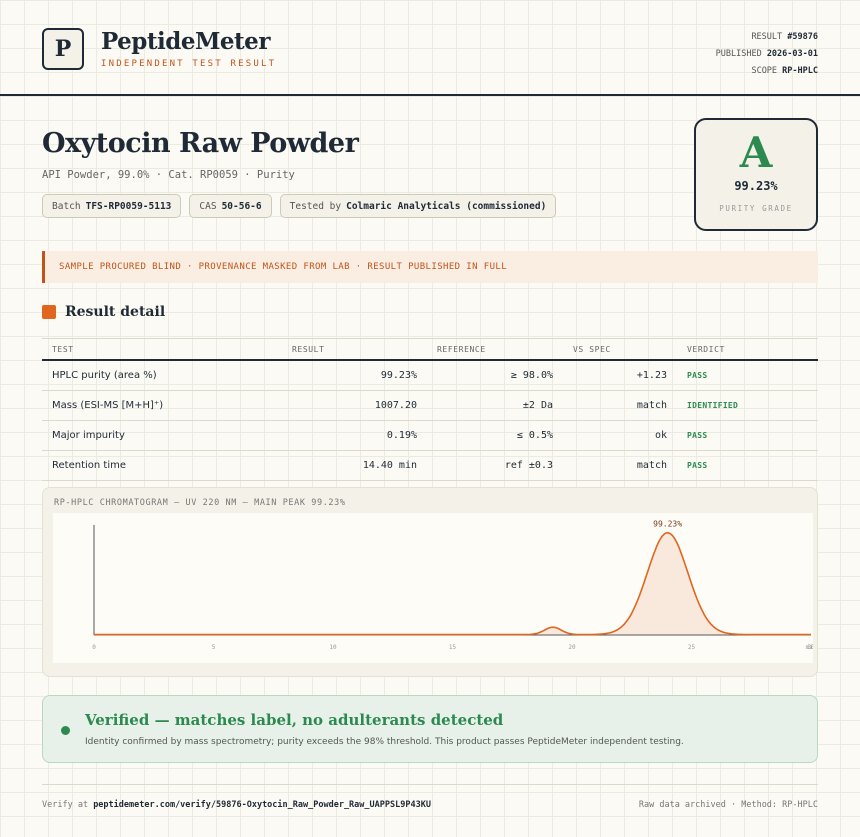 The height and width of the screenshot is (837, 860). Describe the element at coordinates (756, 152) in the screenshot. I see `grade-letter: A` at that location.